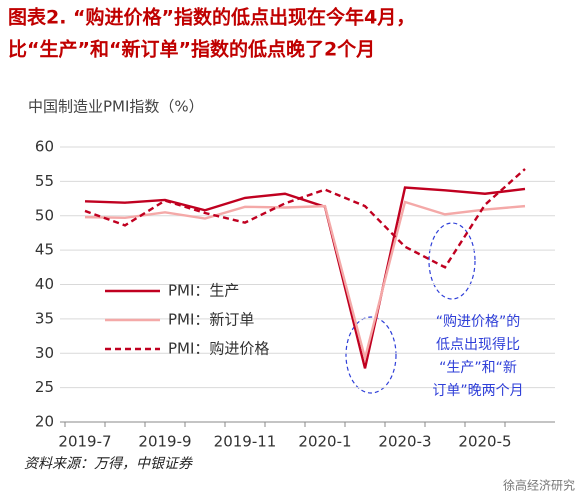 The image size is (579, 503). What do you see at coordinates (211, 320) in the screenshot?
I see `legend-label: PMI：新订单` at bounding box center [211, 320].